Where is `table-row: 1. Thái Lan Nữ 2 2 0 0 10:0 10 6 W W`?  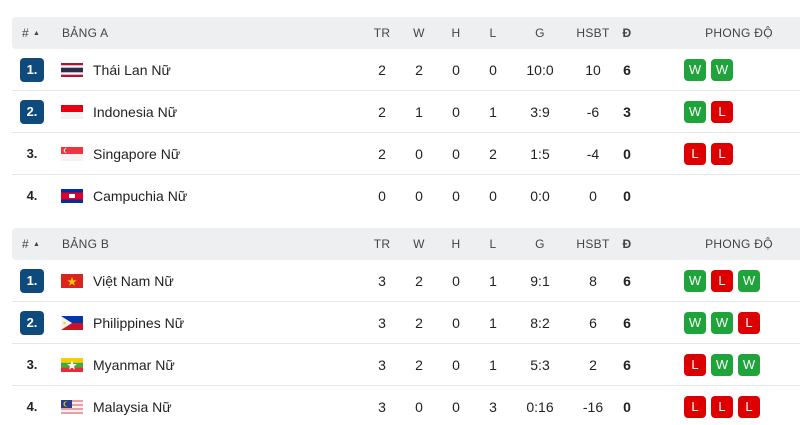
table-row: 1. Thái Lan Nữ 2 2 0 0 10:0 10 6 W W is located at coordinates (406, 70).